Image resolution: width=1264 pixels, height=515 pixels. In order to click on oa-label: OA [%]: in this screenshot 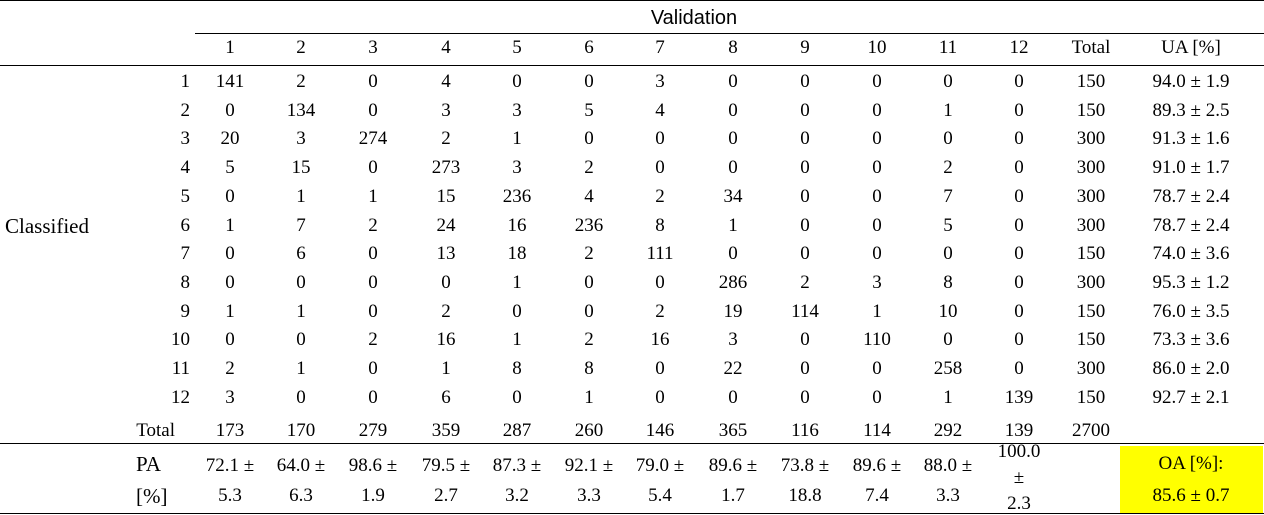, I will do `click(1191, 463)`.